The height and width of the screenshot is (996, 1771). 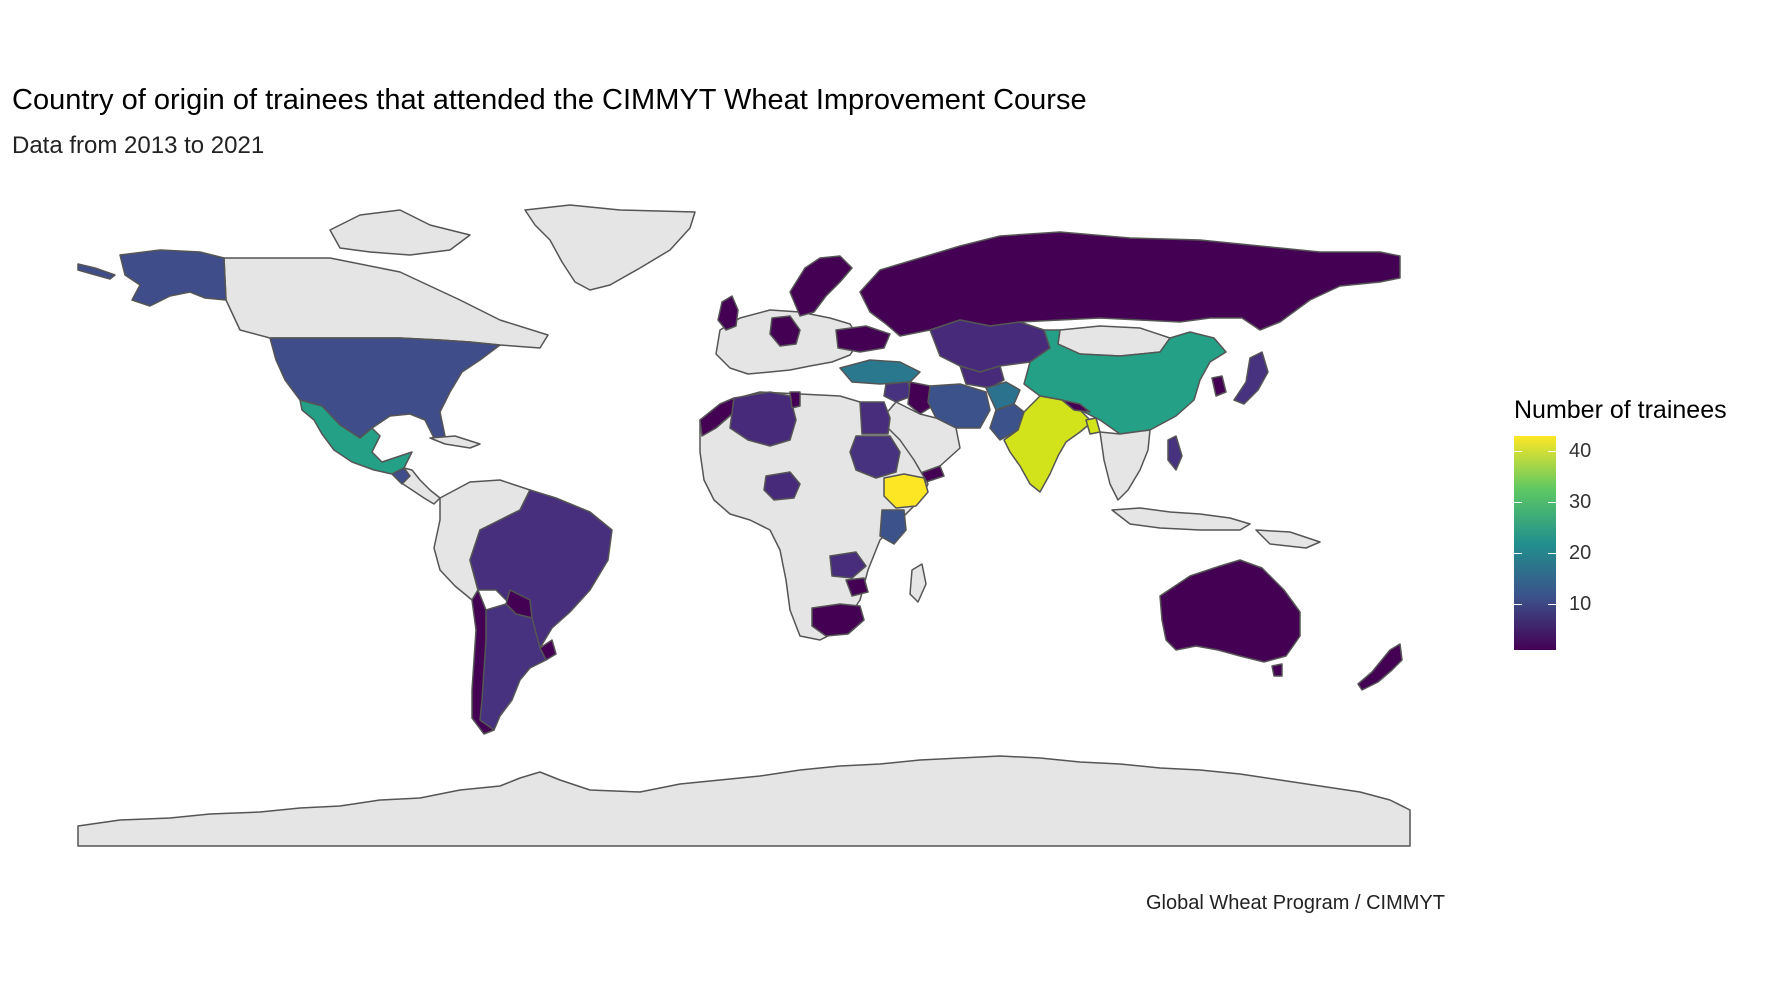 What do you see at coordinates (173, 278) in the screenshot?
I see `country-alaska` at bounding box center [173, 278].